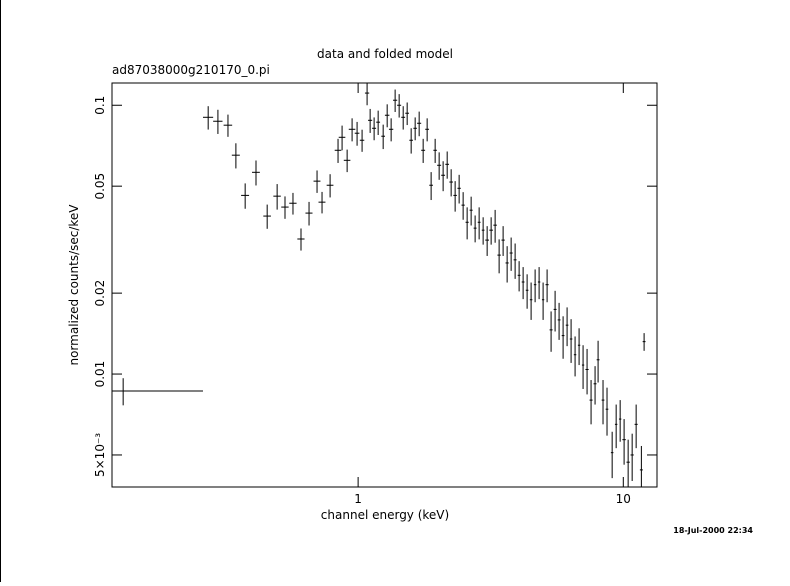  What do you see at coordinates (100, 186) in the screenshot?
I see `y-tick-label: 0.05` at bounding box center [100, 186].